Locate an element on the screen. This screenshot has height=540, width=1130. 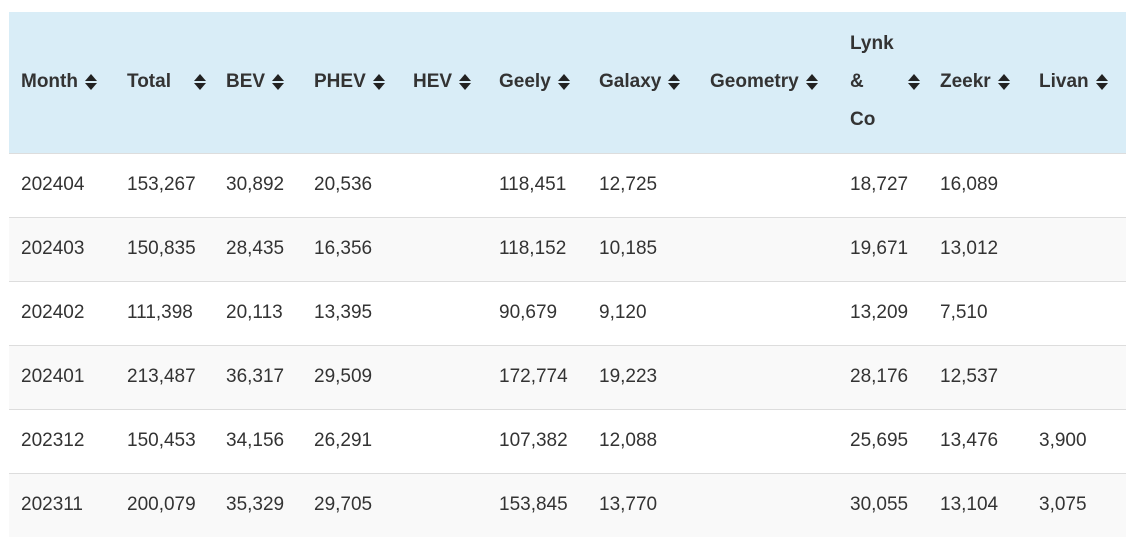
cell-geely: 90,679 is located at coordinates (528, 312).